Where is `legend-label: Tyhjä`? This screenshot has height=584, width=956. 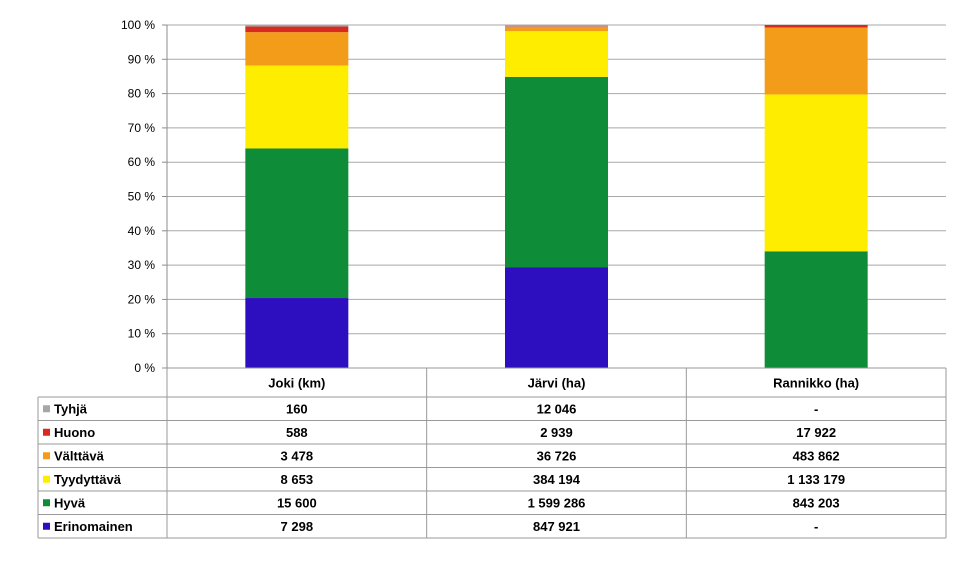
legend-label: Tyhjä is located at coordinates (71, 408).